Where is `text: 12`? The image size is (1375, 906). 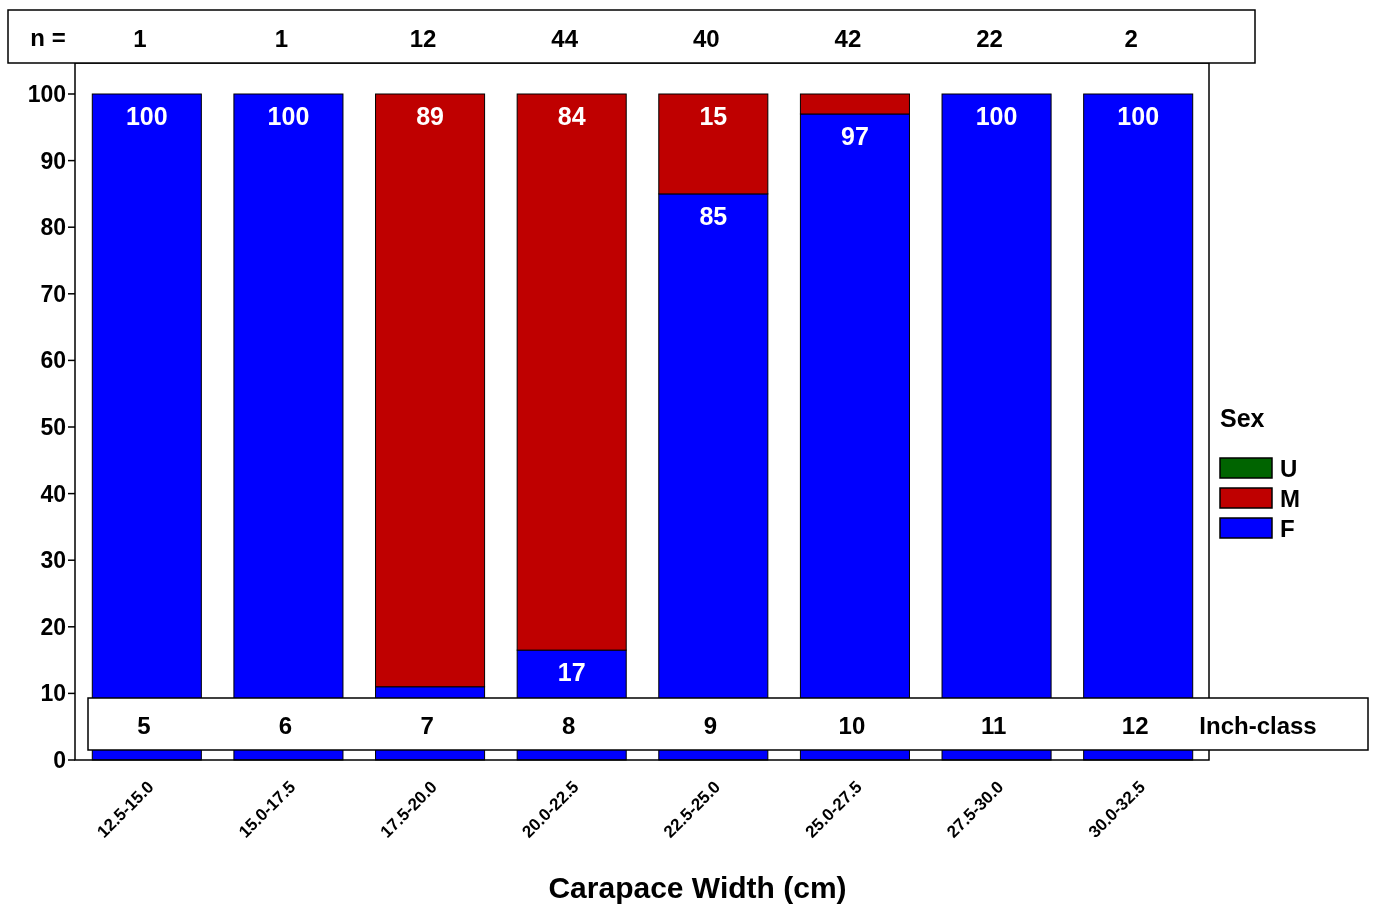
text: 12 is located at coordinates (423, 38).